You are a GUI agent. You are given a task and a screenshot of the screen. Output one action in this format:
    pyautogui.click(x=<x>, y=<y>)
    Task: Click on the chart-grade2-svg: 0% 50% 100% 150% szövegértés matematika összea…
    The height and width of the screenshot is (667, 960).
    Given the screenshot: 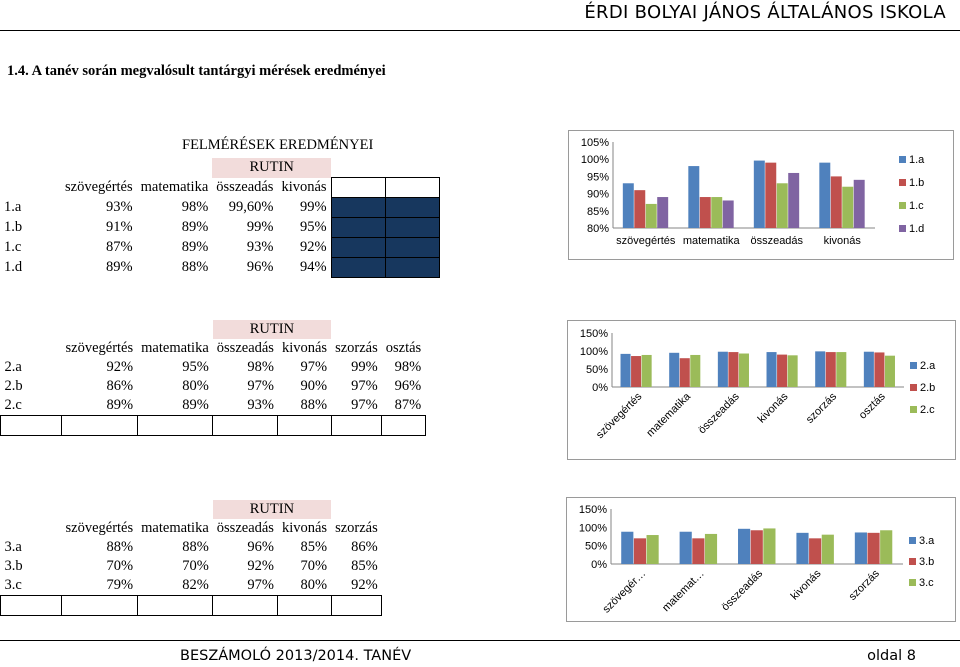 What is the action you would take?
    pyautogui.click(x=758, y=384)
    